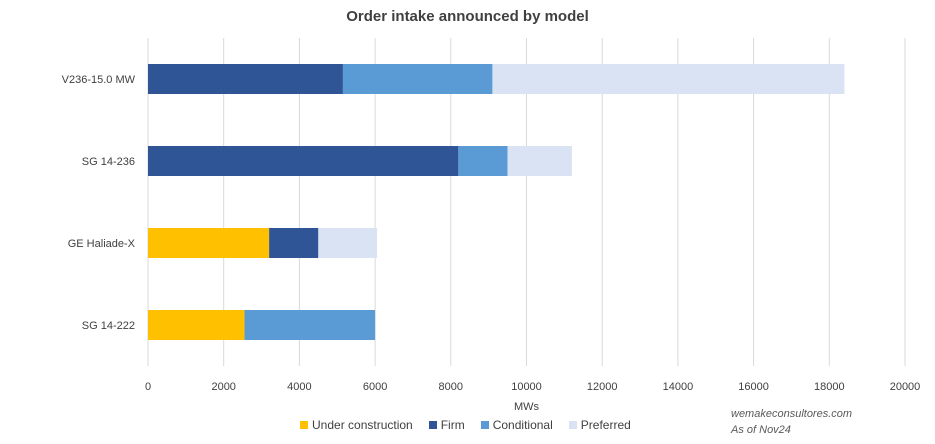 The height and width of the screenshot is (444, 935). I want to click on legend-item: Firm, so click(446, 425).